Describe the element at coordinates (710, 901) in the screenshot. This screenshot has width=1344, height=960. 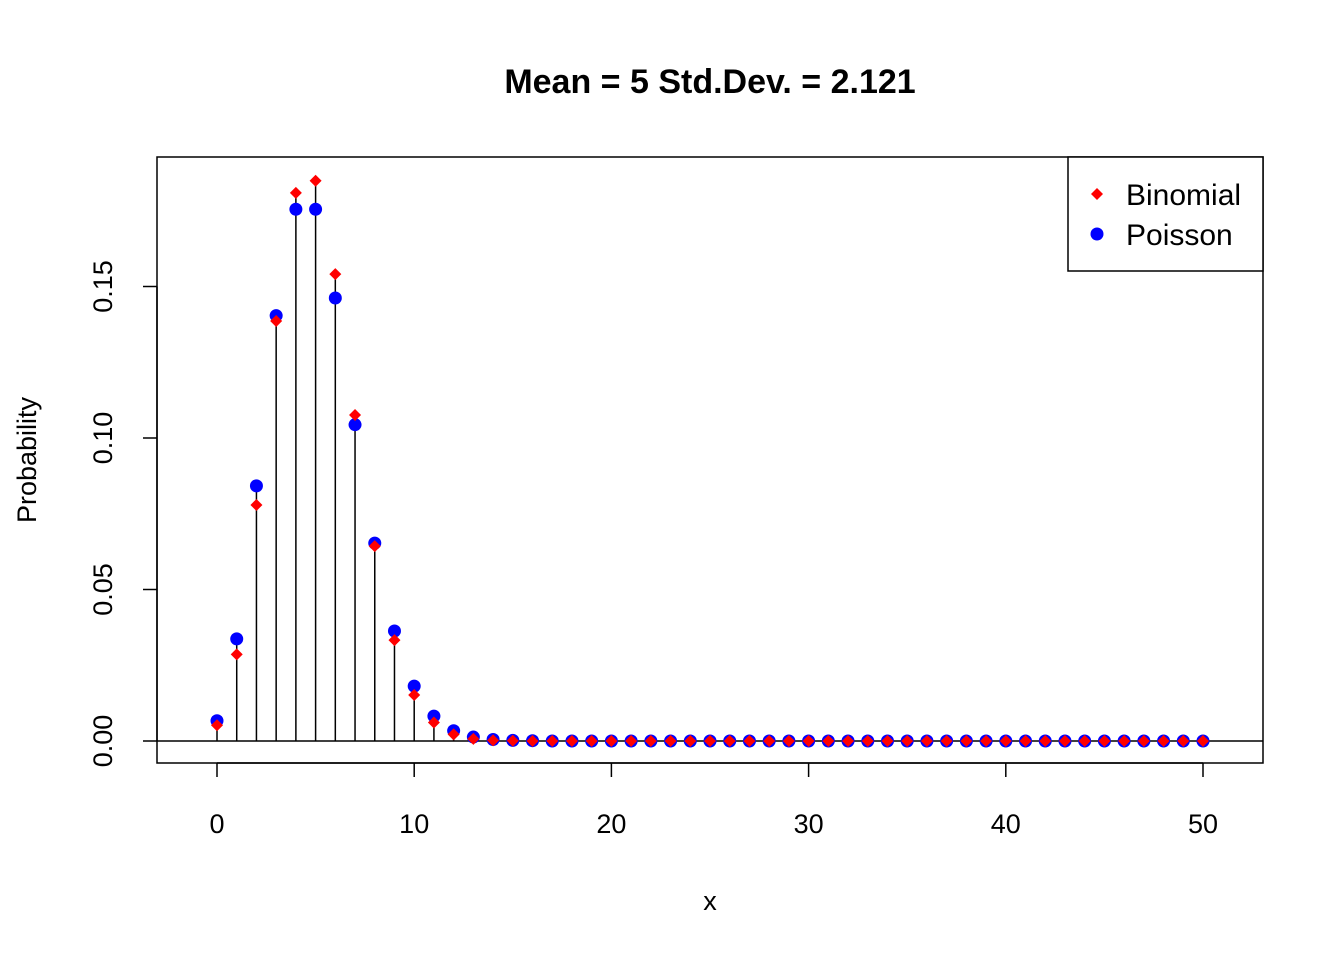
I see `x-axis-label: x` at that location.